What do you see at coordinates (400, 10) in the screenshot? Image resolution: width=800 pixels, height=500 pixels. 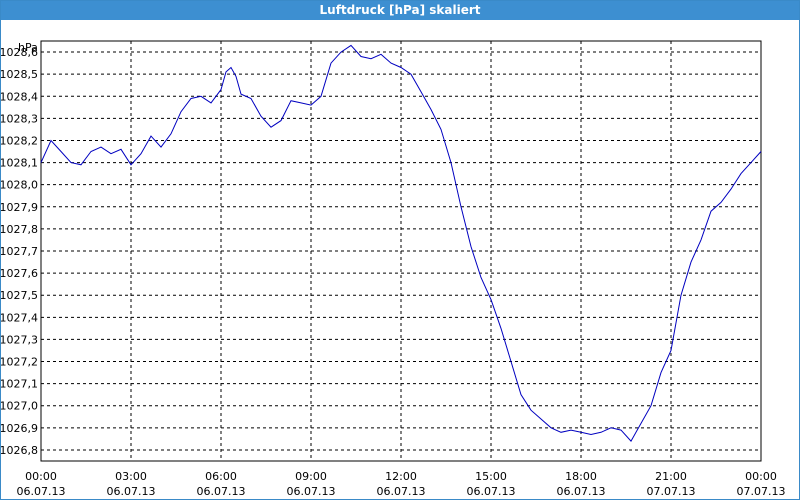 I see `chart-title: Luftdruck [hPa] skaliert` at bounding box center [400, 10].